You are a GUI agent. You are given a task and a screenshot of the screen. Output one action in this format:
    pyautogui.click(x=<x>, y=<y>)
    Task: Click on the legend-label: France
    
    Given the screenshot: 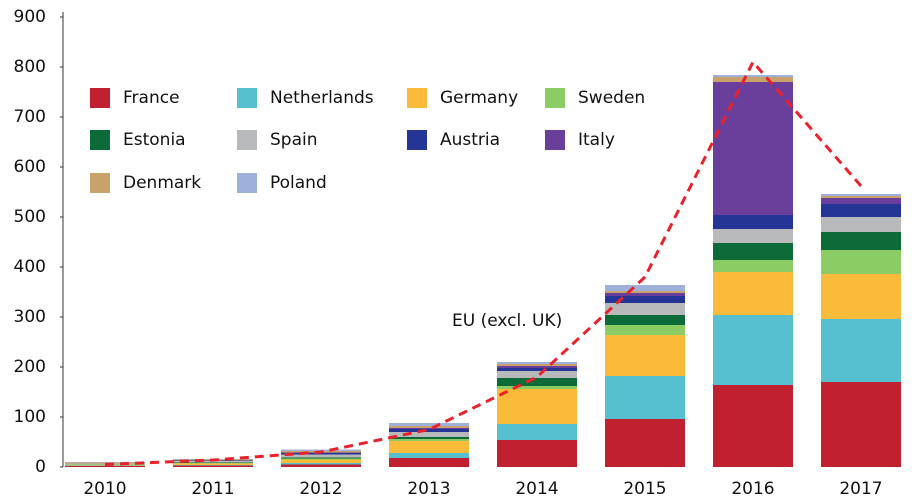 What is the action you would take?
    pyautogui.click(x=151, y=98)
    